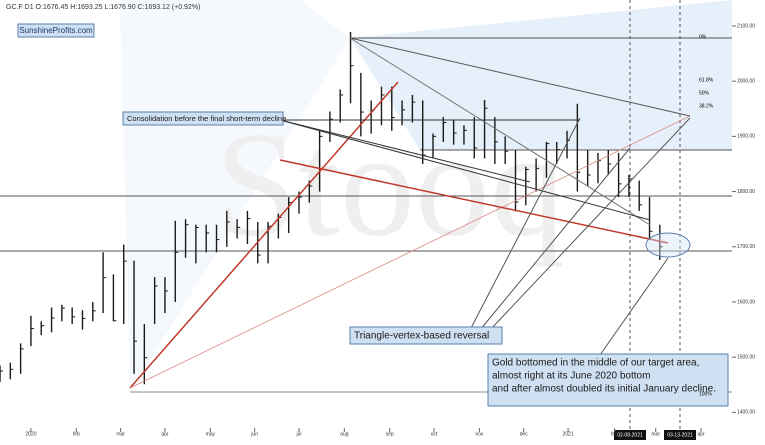 This screenshot has width=765, height=445. What do you see at coordinates (706, 106) in the screenshot?
I see `fib-label: 38.2%` at bounding box center [706, 106].